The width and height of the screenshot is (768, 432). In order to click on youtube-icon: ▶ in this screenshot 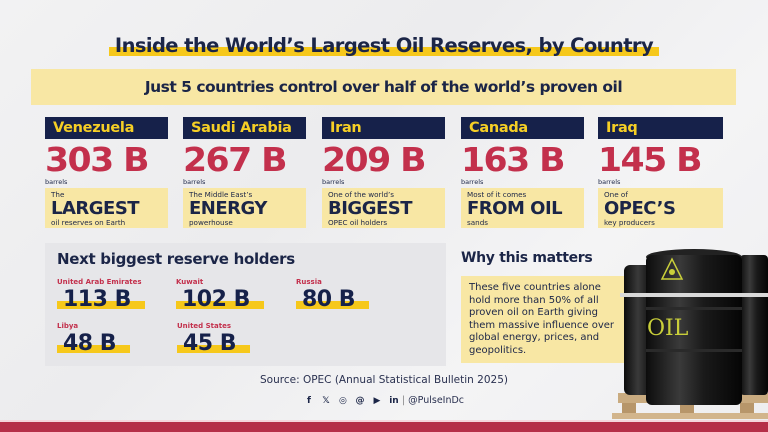, I will do `click(377, 400)`.